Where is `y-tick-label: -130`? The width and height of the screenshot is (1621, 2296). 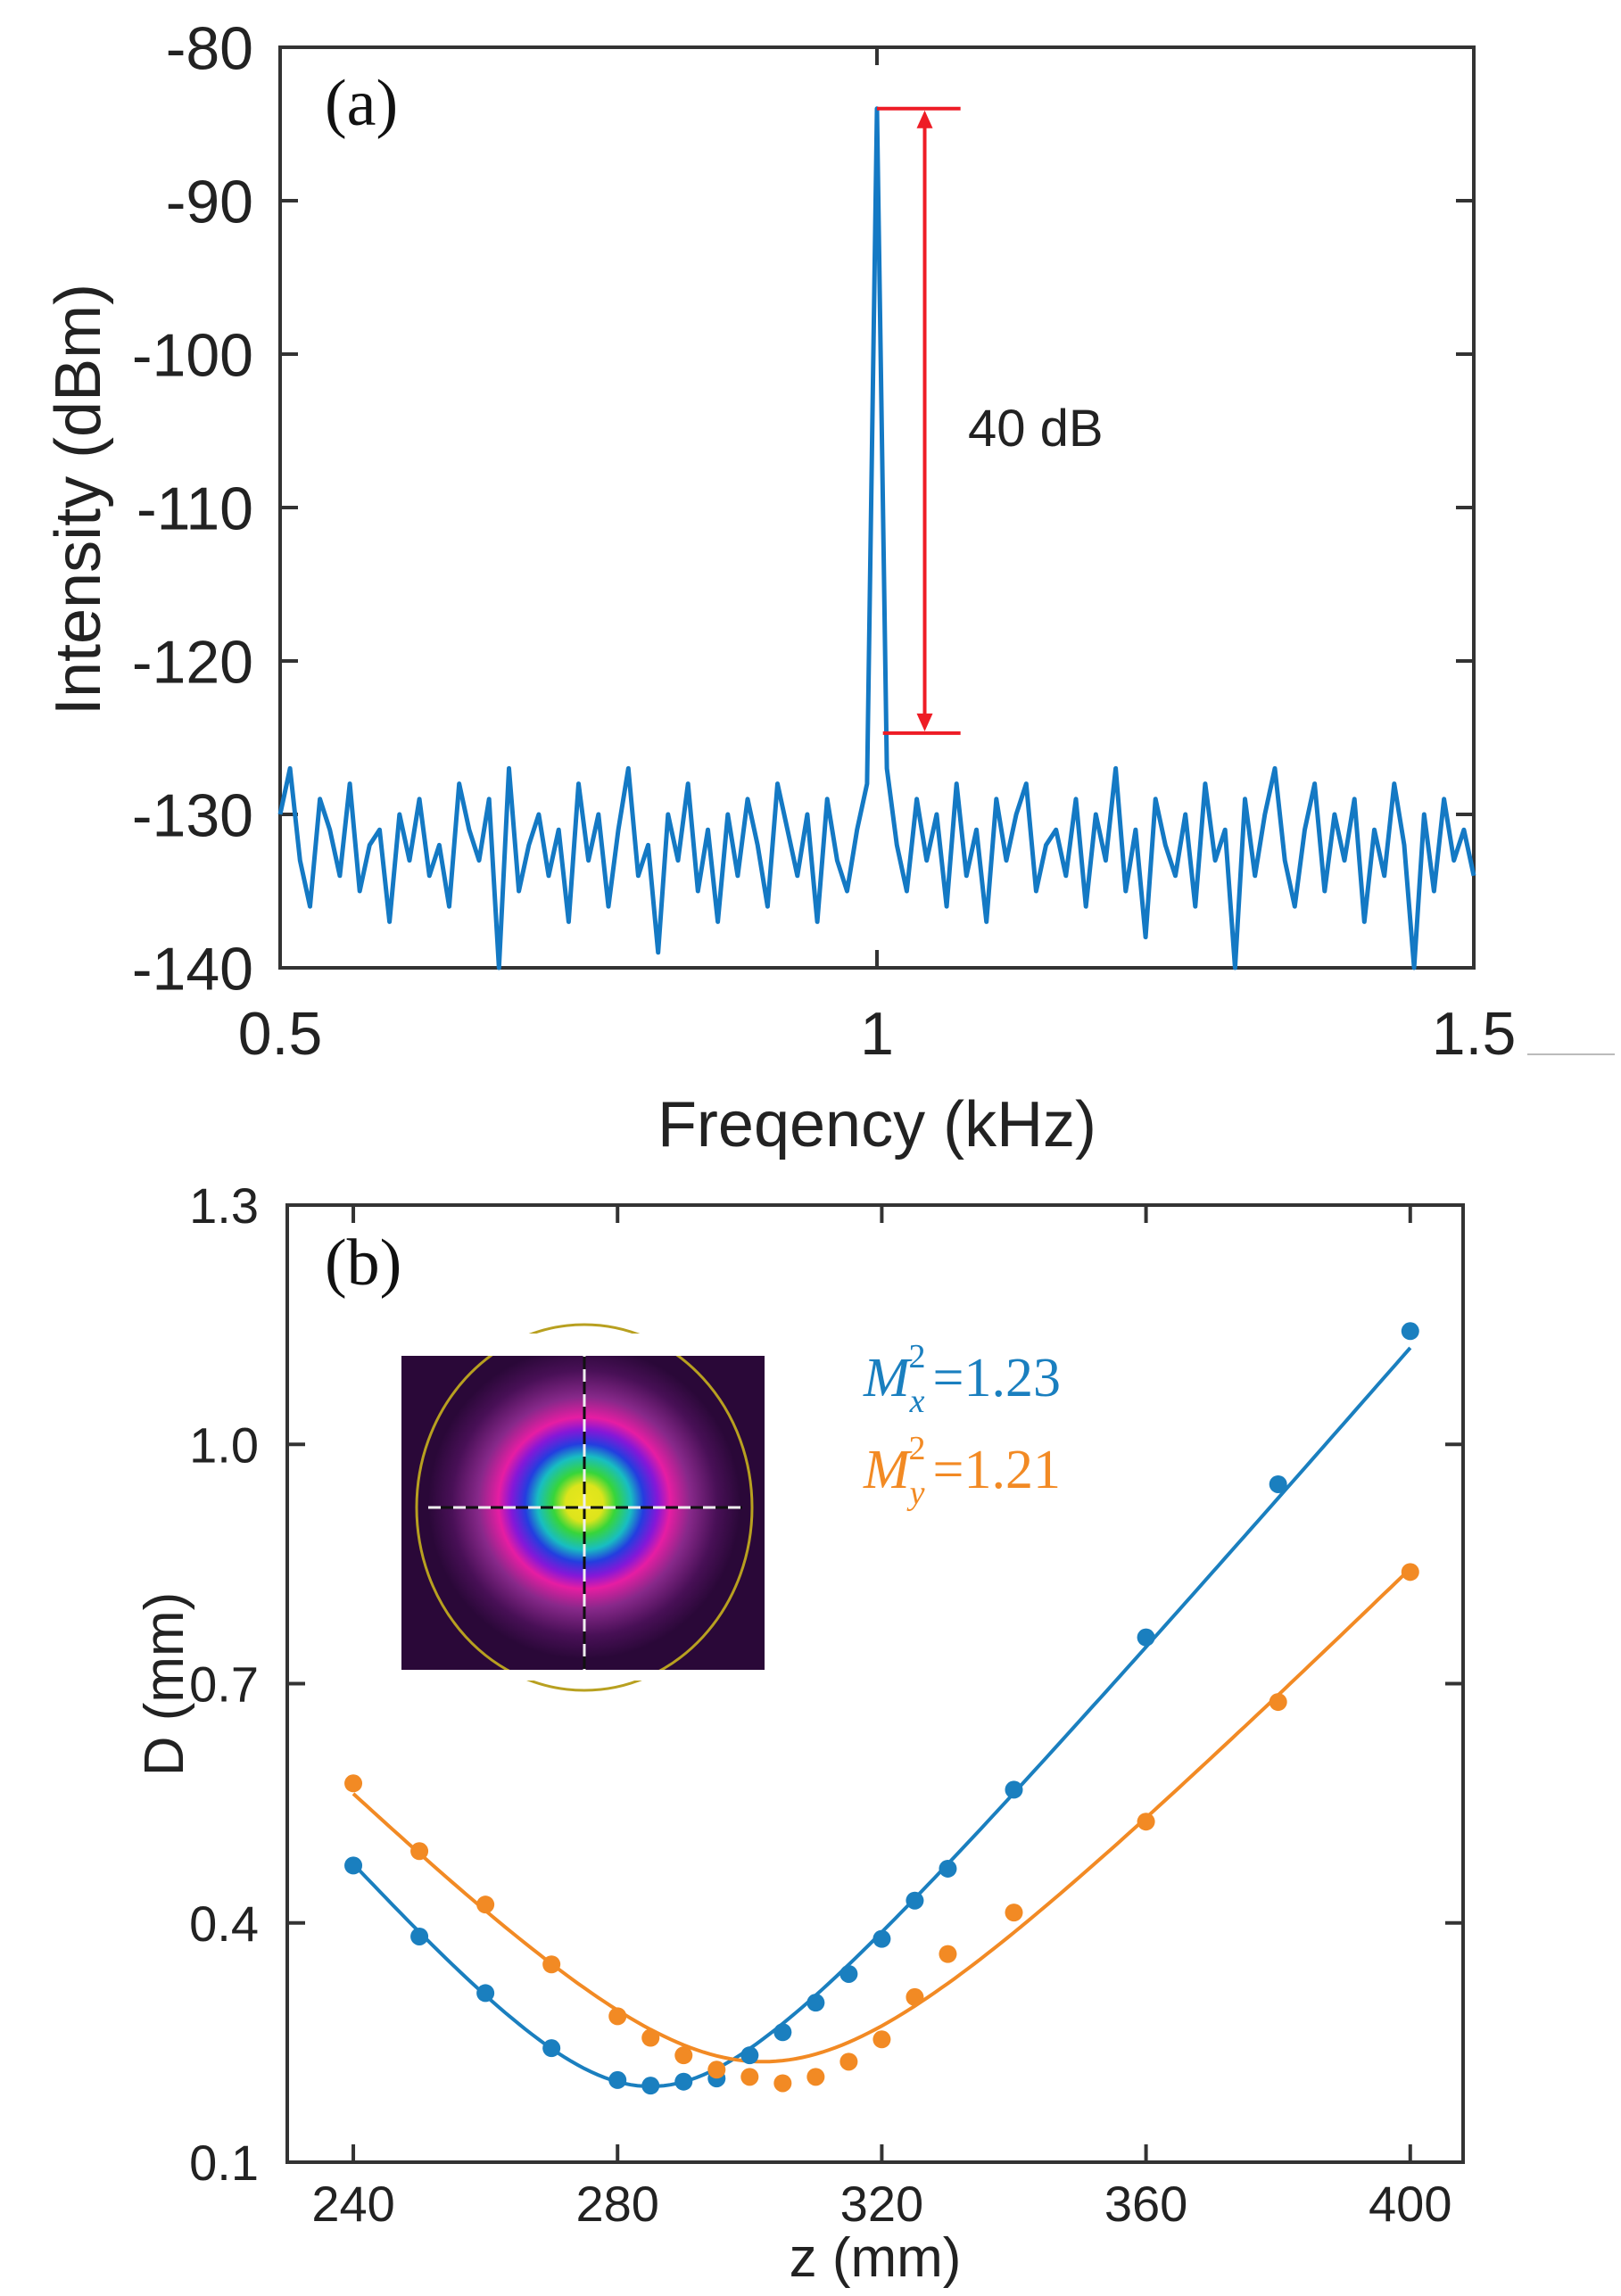 y-tick-label: -130 is located at coordinates (193, 815).